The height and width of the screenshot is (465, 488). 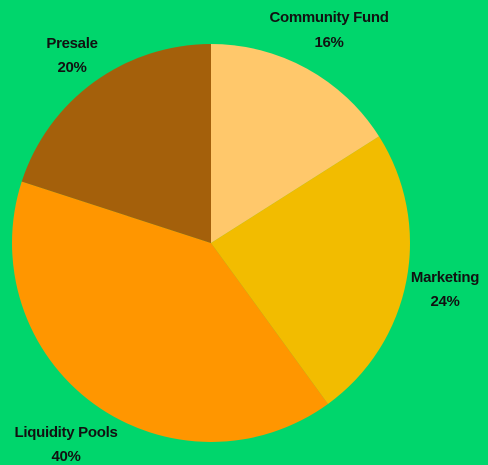 I want to click on slice-label-name: Presale, so click(x=71, y=43).